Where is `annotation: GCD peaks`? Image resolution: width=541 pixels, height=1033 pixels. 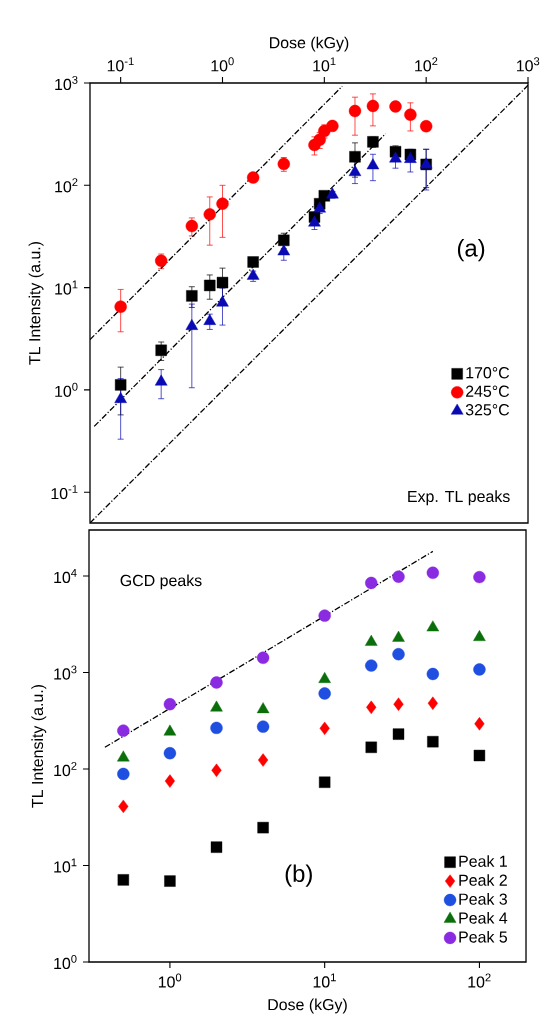 annotation: GCD peaks is located at coordinates (161, 582).